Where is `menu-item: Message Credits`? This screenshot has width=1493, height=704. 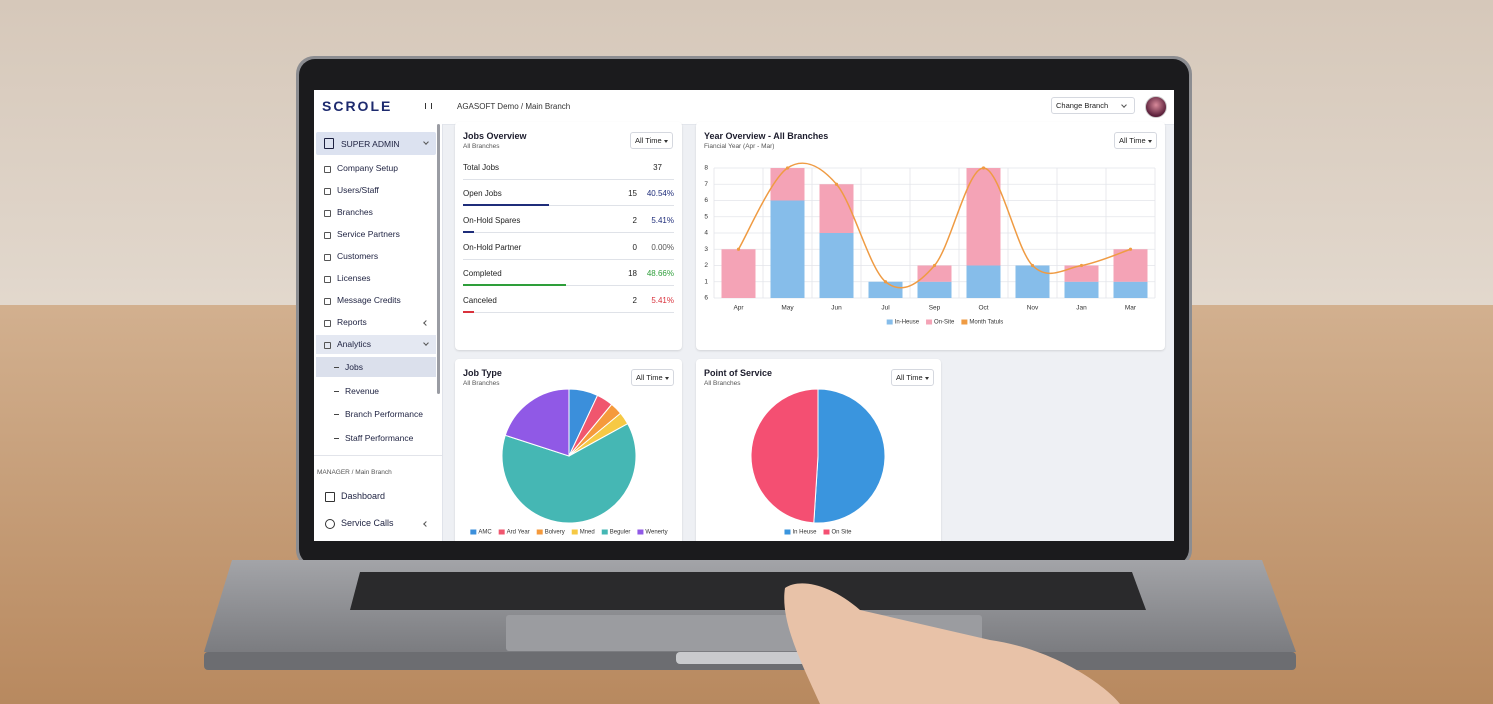
menu-item: Message Credits is located at coordinates (369, 300).